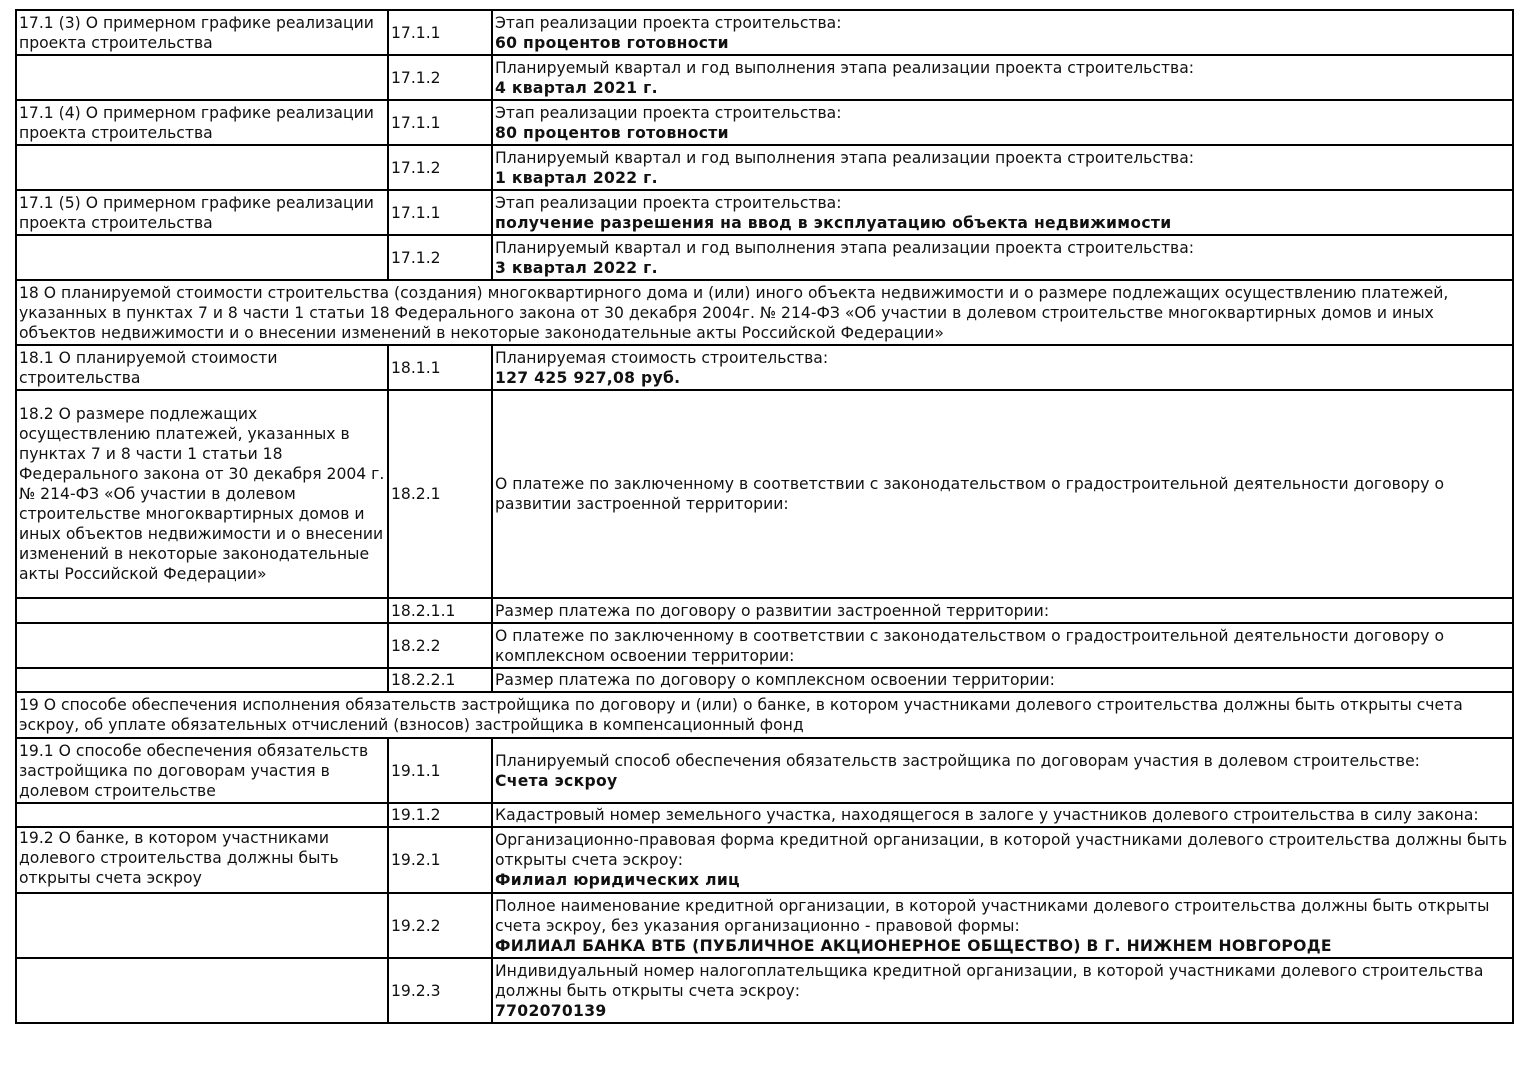  I want to click on item-code: 18.1.1, so click(440, 367).